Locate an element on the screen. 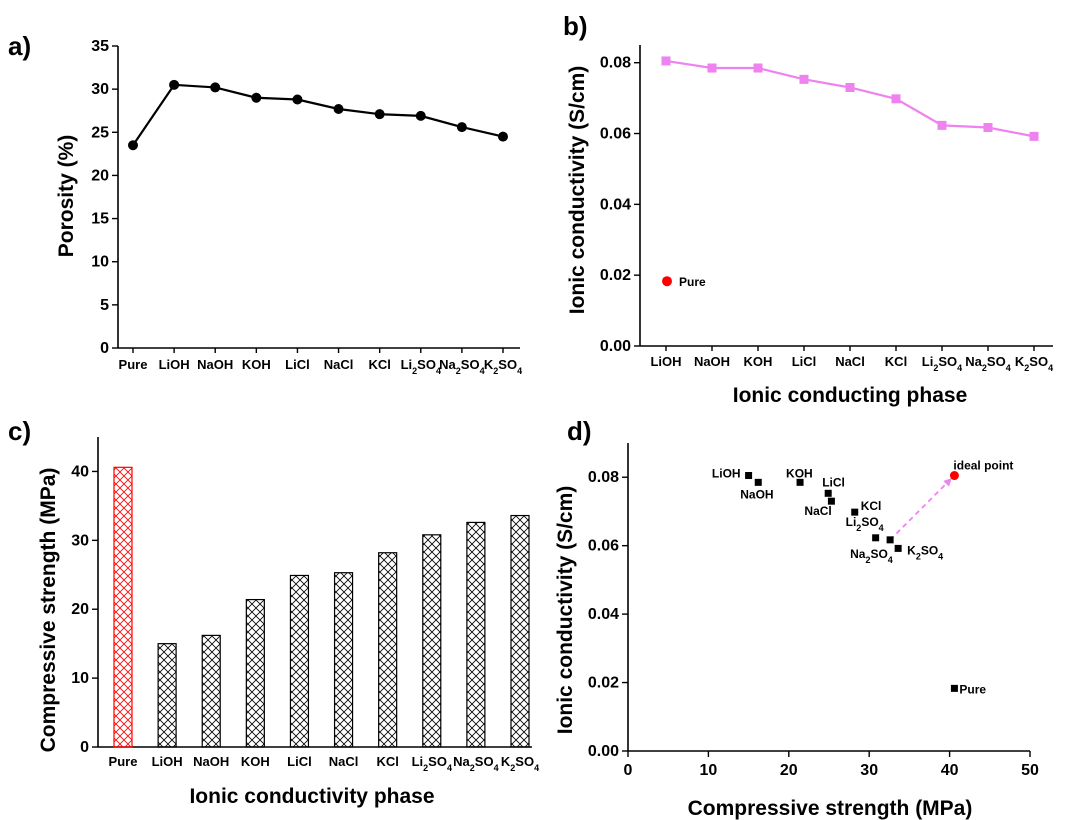 This screenshot has width=1070, height=820. panel-d-point-label: Li2SO4 is located at coordinates (865, 524).